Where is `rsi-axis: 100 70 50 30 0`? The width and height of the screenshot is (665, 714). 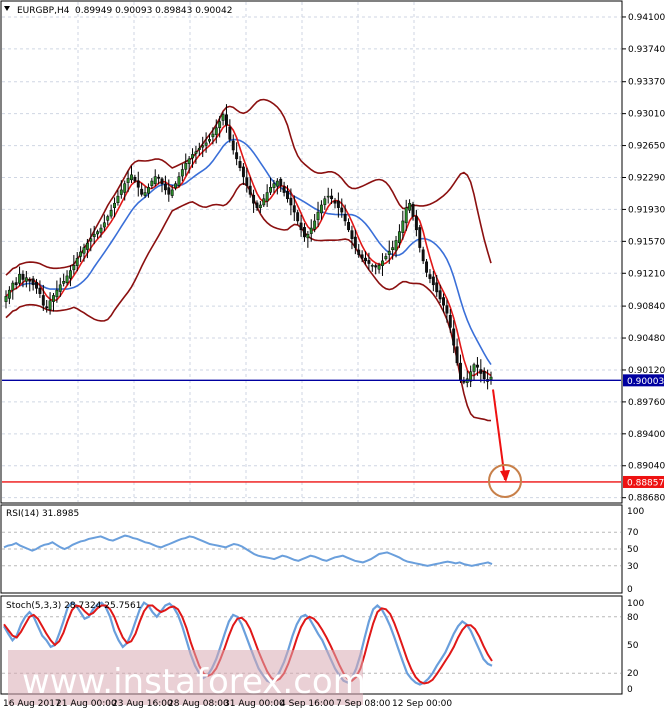
rsi-axis: 100 70 50 30 0 is located at coordinates (635, 551).